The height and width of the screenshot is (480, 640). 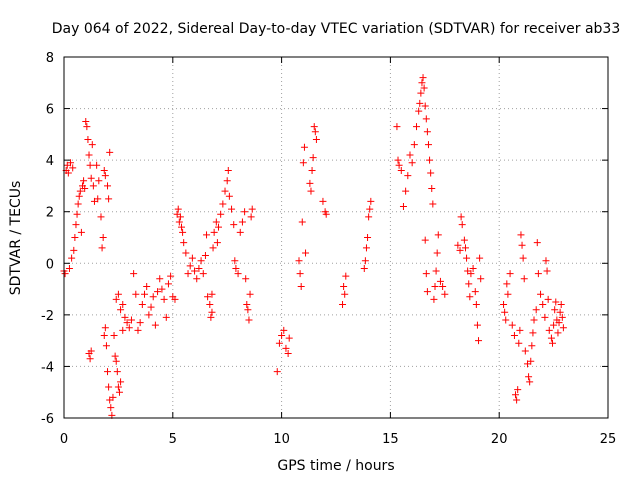 What do you see at coordinates (47, 239) in the screenshot?
I see `y-tick-labels: -6 -4 -2 0 2 4 6 8` at bounding box center [47, 239].